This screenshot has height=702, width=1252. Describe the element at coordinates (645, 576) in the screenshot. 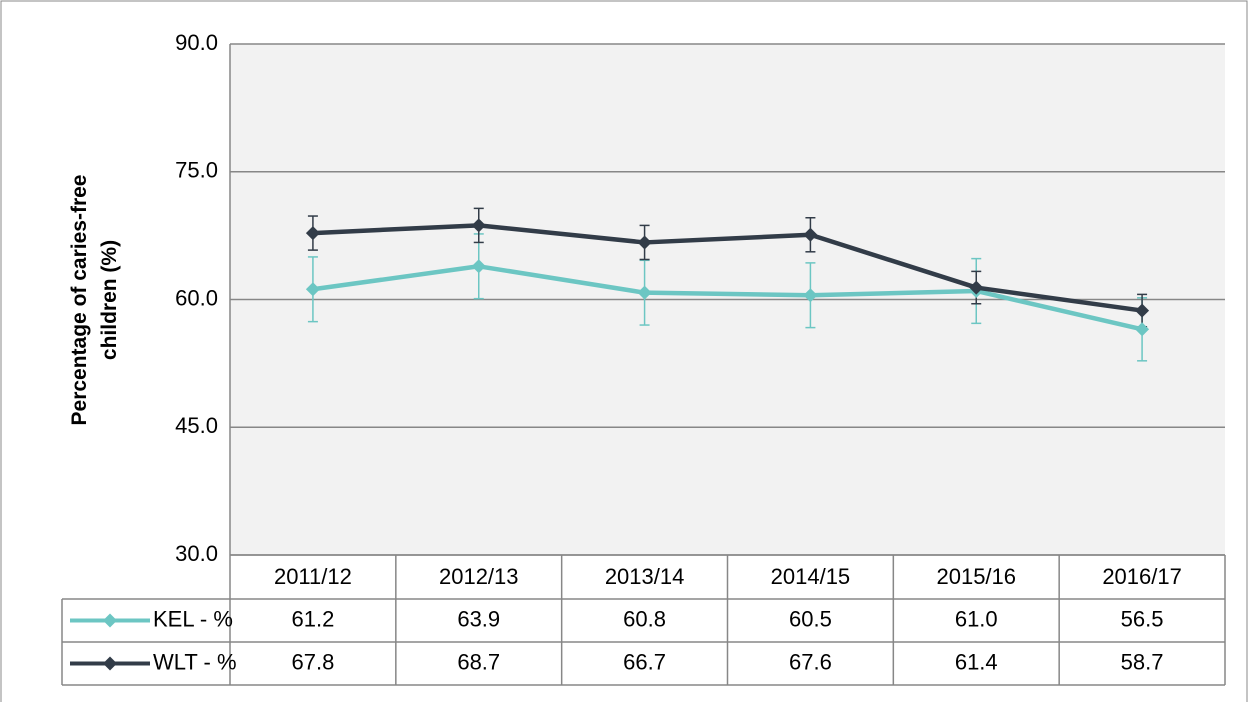

I see `x-tick-label: 2013/14` at that location.